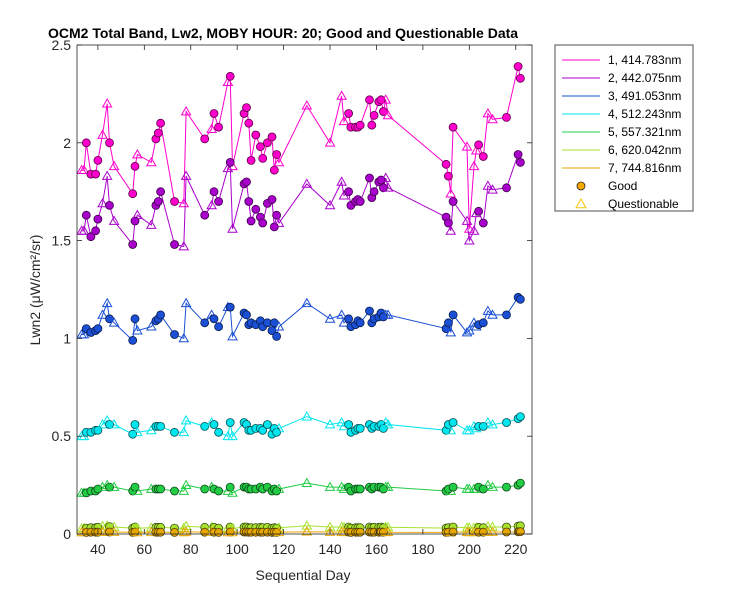  I want to click on y-tick-label: 2, so click(67, 143).